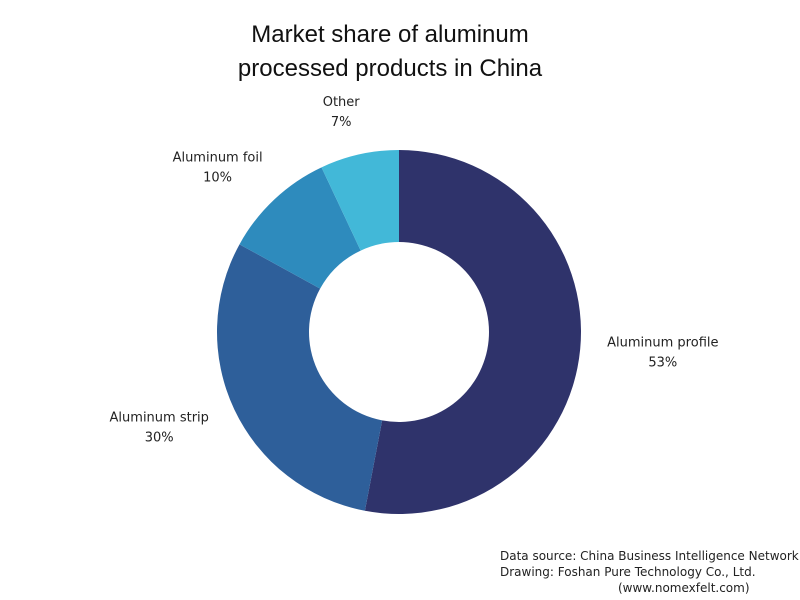 Image resolution: width=800 pixels, height=600 pixels. I want to click on slice-value: 53%, so click(662, 363).